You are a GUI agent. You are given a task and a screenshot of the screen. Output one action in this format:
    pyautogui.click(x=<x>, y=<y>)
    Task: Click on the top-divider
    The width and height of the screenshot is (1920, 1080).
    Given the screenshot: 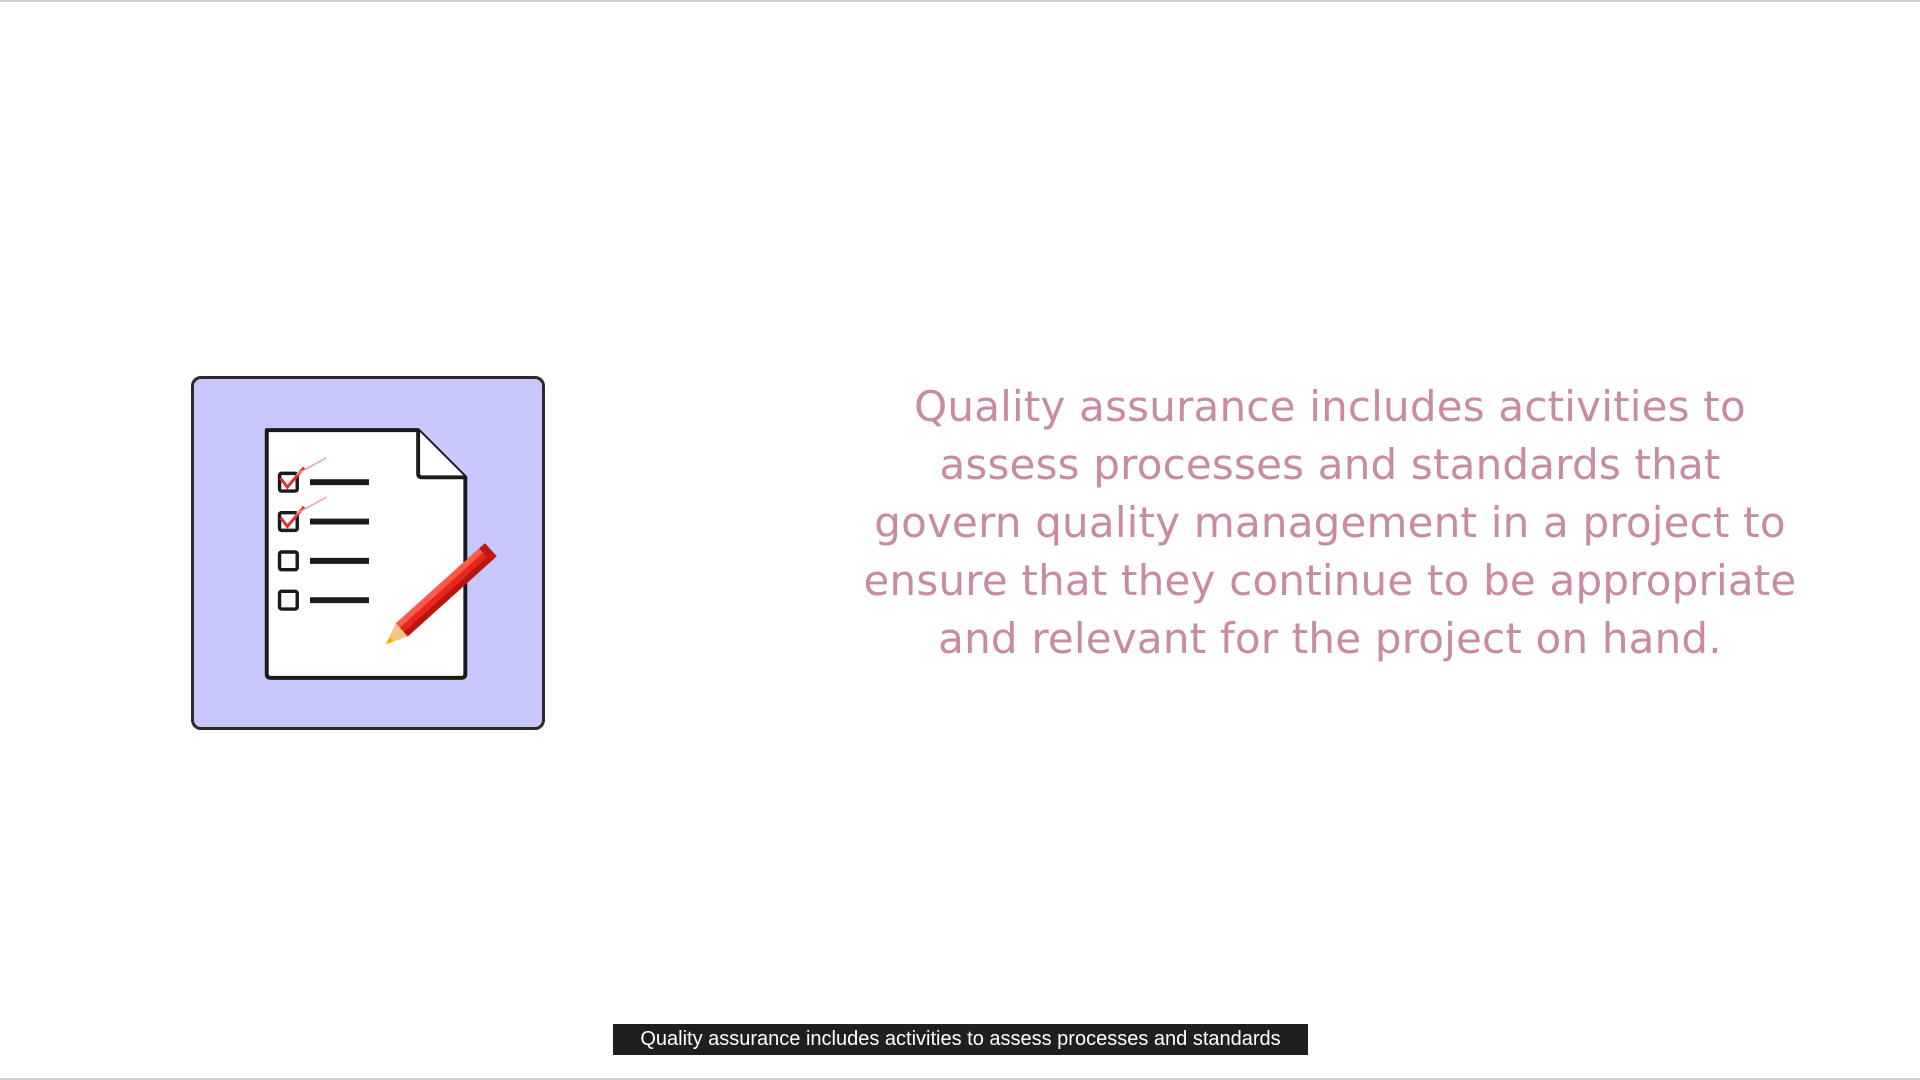 What is the action you would take?
    pyautogui.click(x=960, y=1)
    